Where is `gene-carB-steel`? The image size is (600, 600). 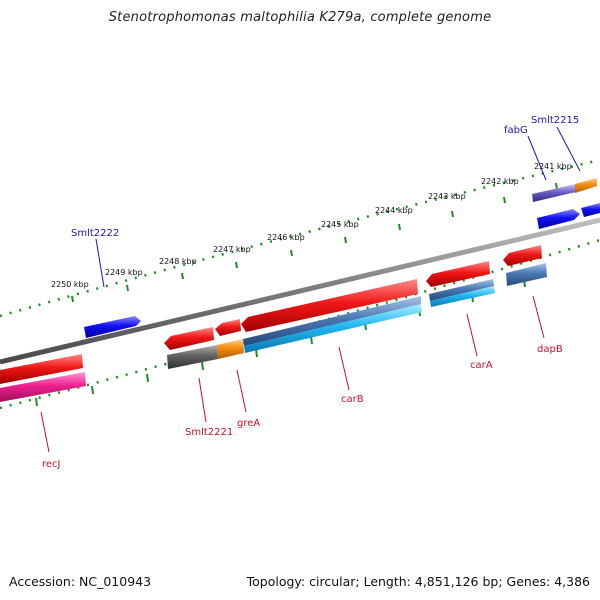 gene-carB-steel is located at coordinates (332, 321).